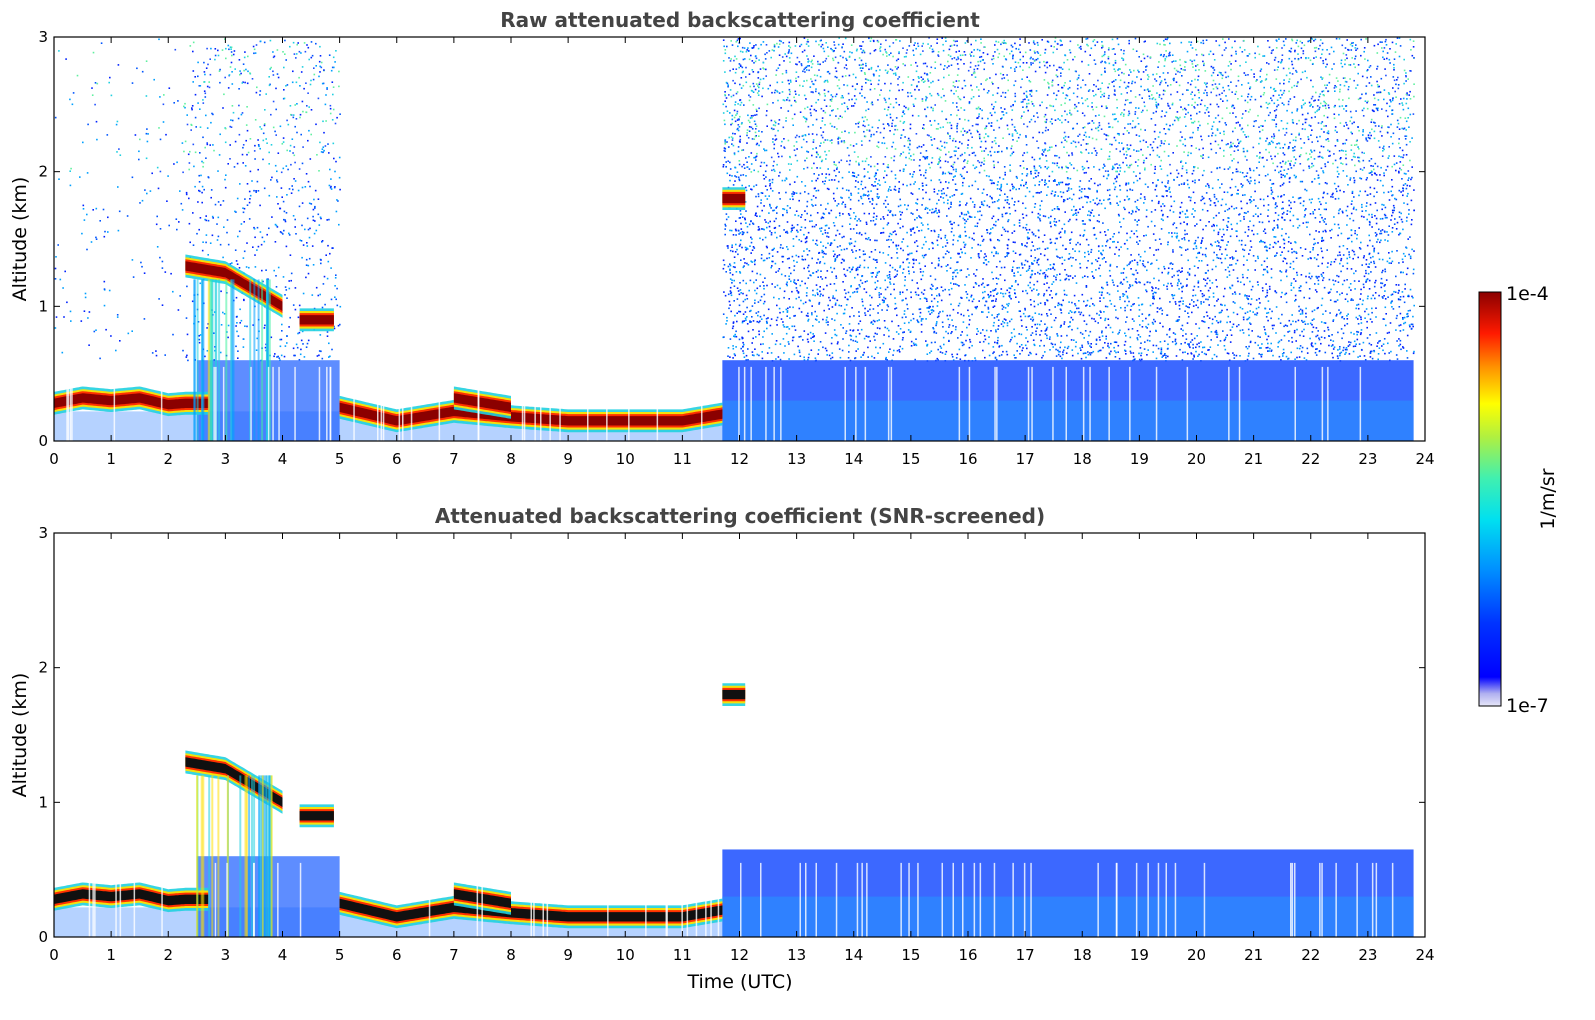  I want to click on x-tick-label: 17, so click(1025, 459).